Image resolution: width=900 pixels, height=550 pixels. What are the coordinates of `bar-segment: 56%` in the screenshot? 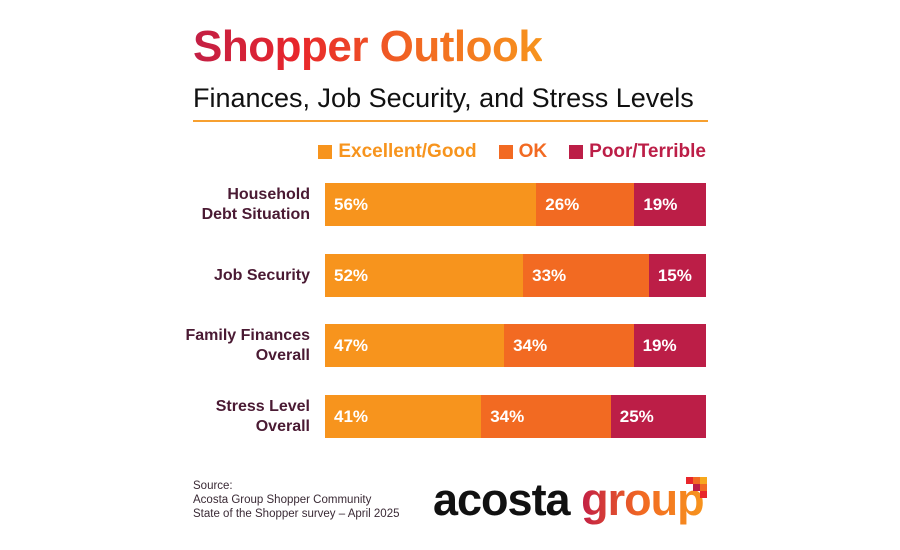 It's located at (431, 204).